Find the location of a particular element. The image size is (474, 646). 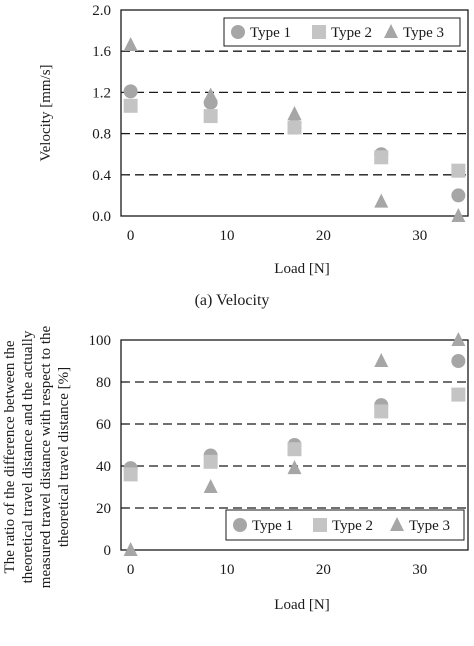

y-tick-label: 40 is located at coordinates (103, 467).